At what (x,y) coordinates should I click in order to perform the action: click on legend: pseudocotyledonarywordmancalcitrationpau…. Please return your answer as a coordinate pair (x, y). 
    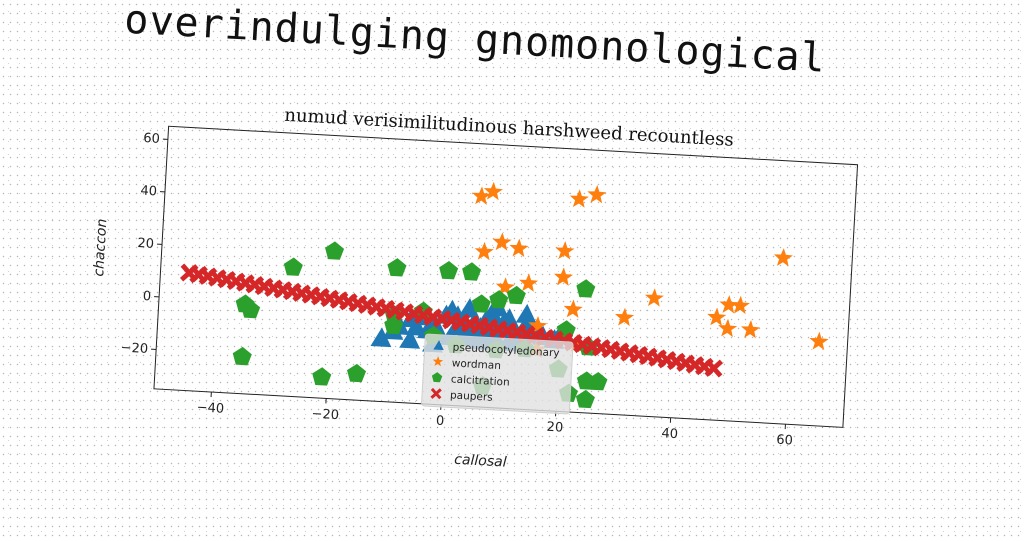
    Looking at the image, I should click on (497, 374).